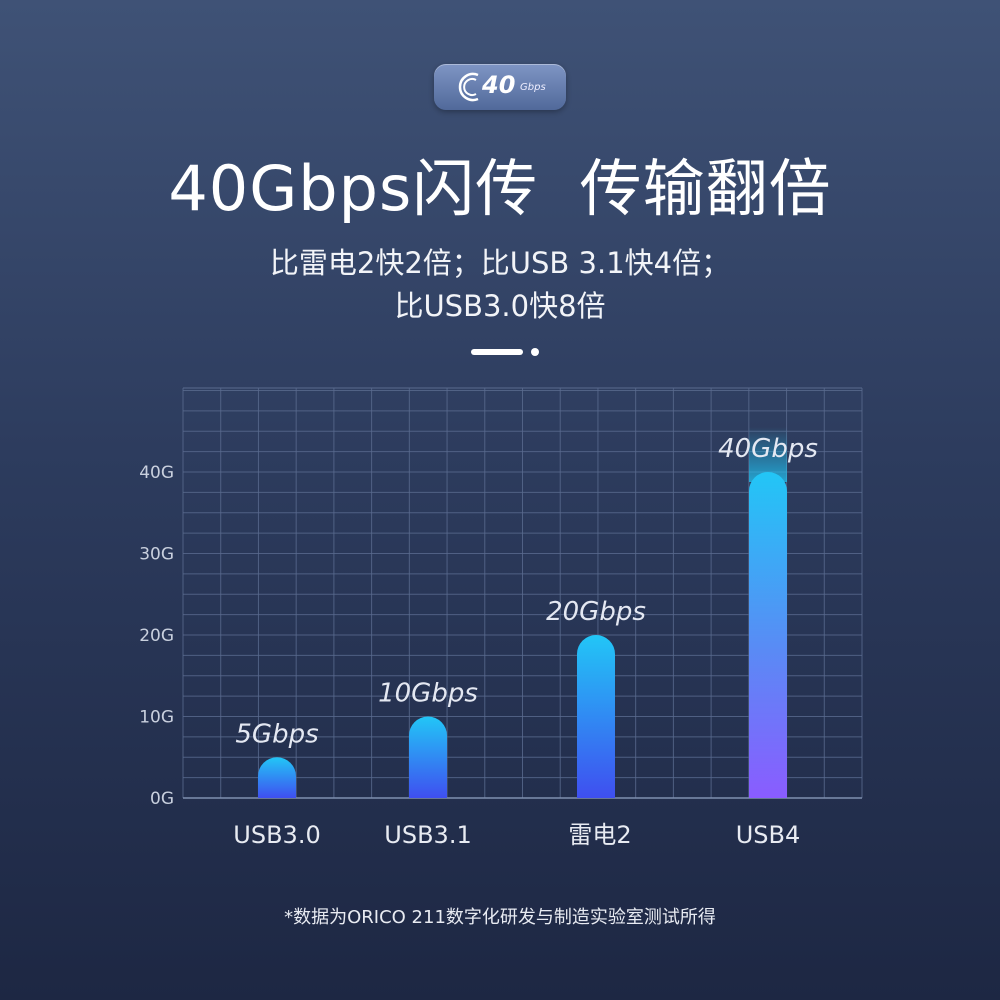 The image size is (1000, 1000). I want to click on badge-unit: Gbps, so click(533, 87).